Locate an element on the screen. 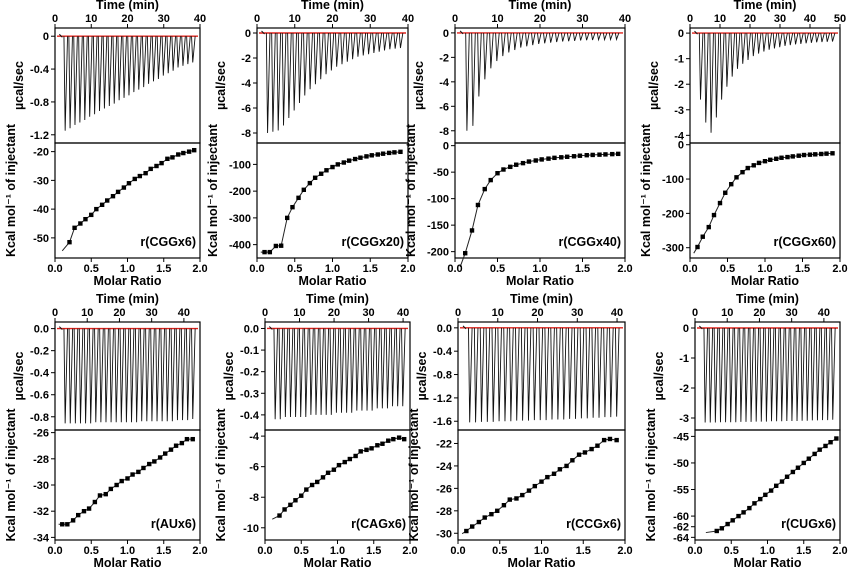 This screenshot has width=850, height=576. time-tick-label: 20 is located at coordinates (537, 313).